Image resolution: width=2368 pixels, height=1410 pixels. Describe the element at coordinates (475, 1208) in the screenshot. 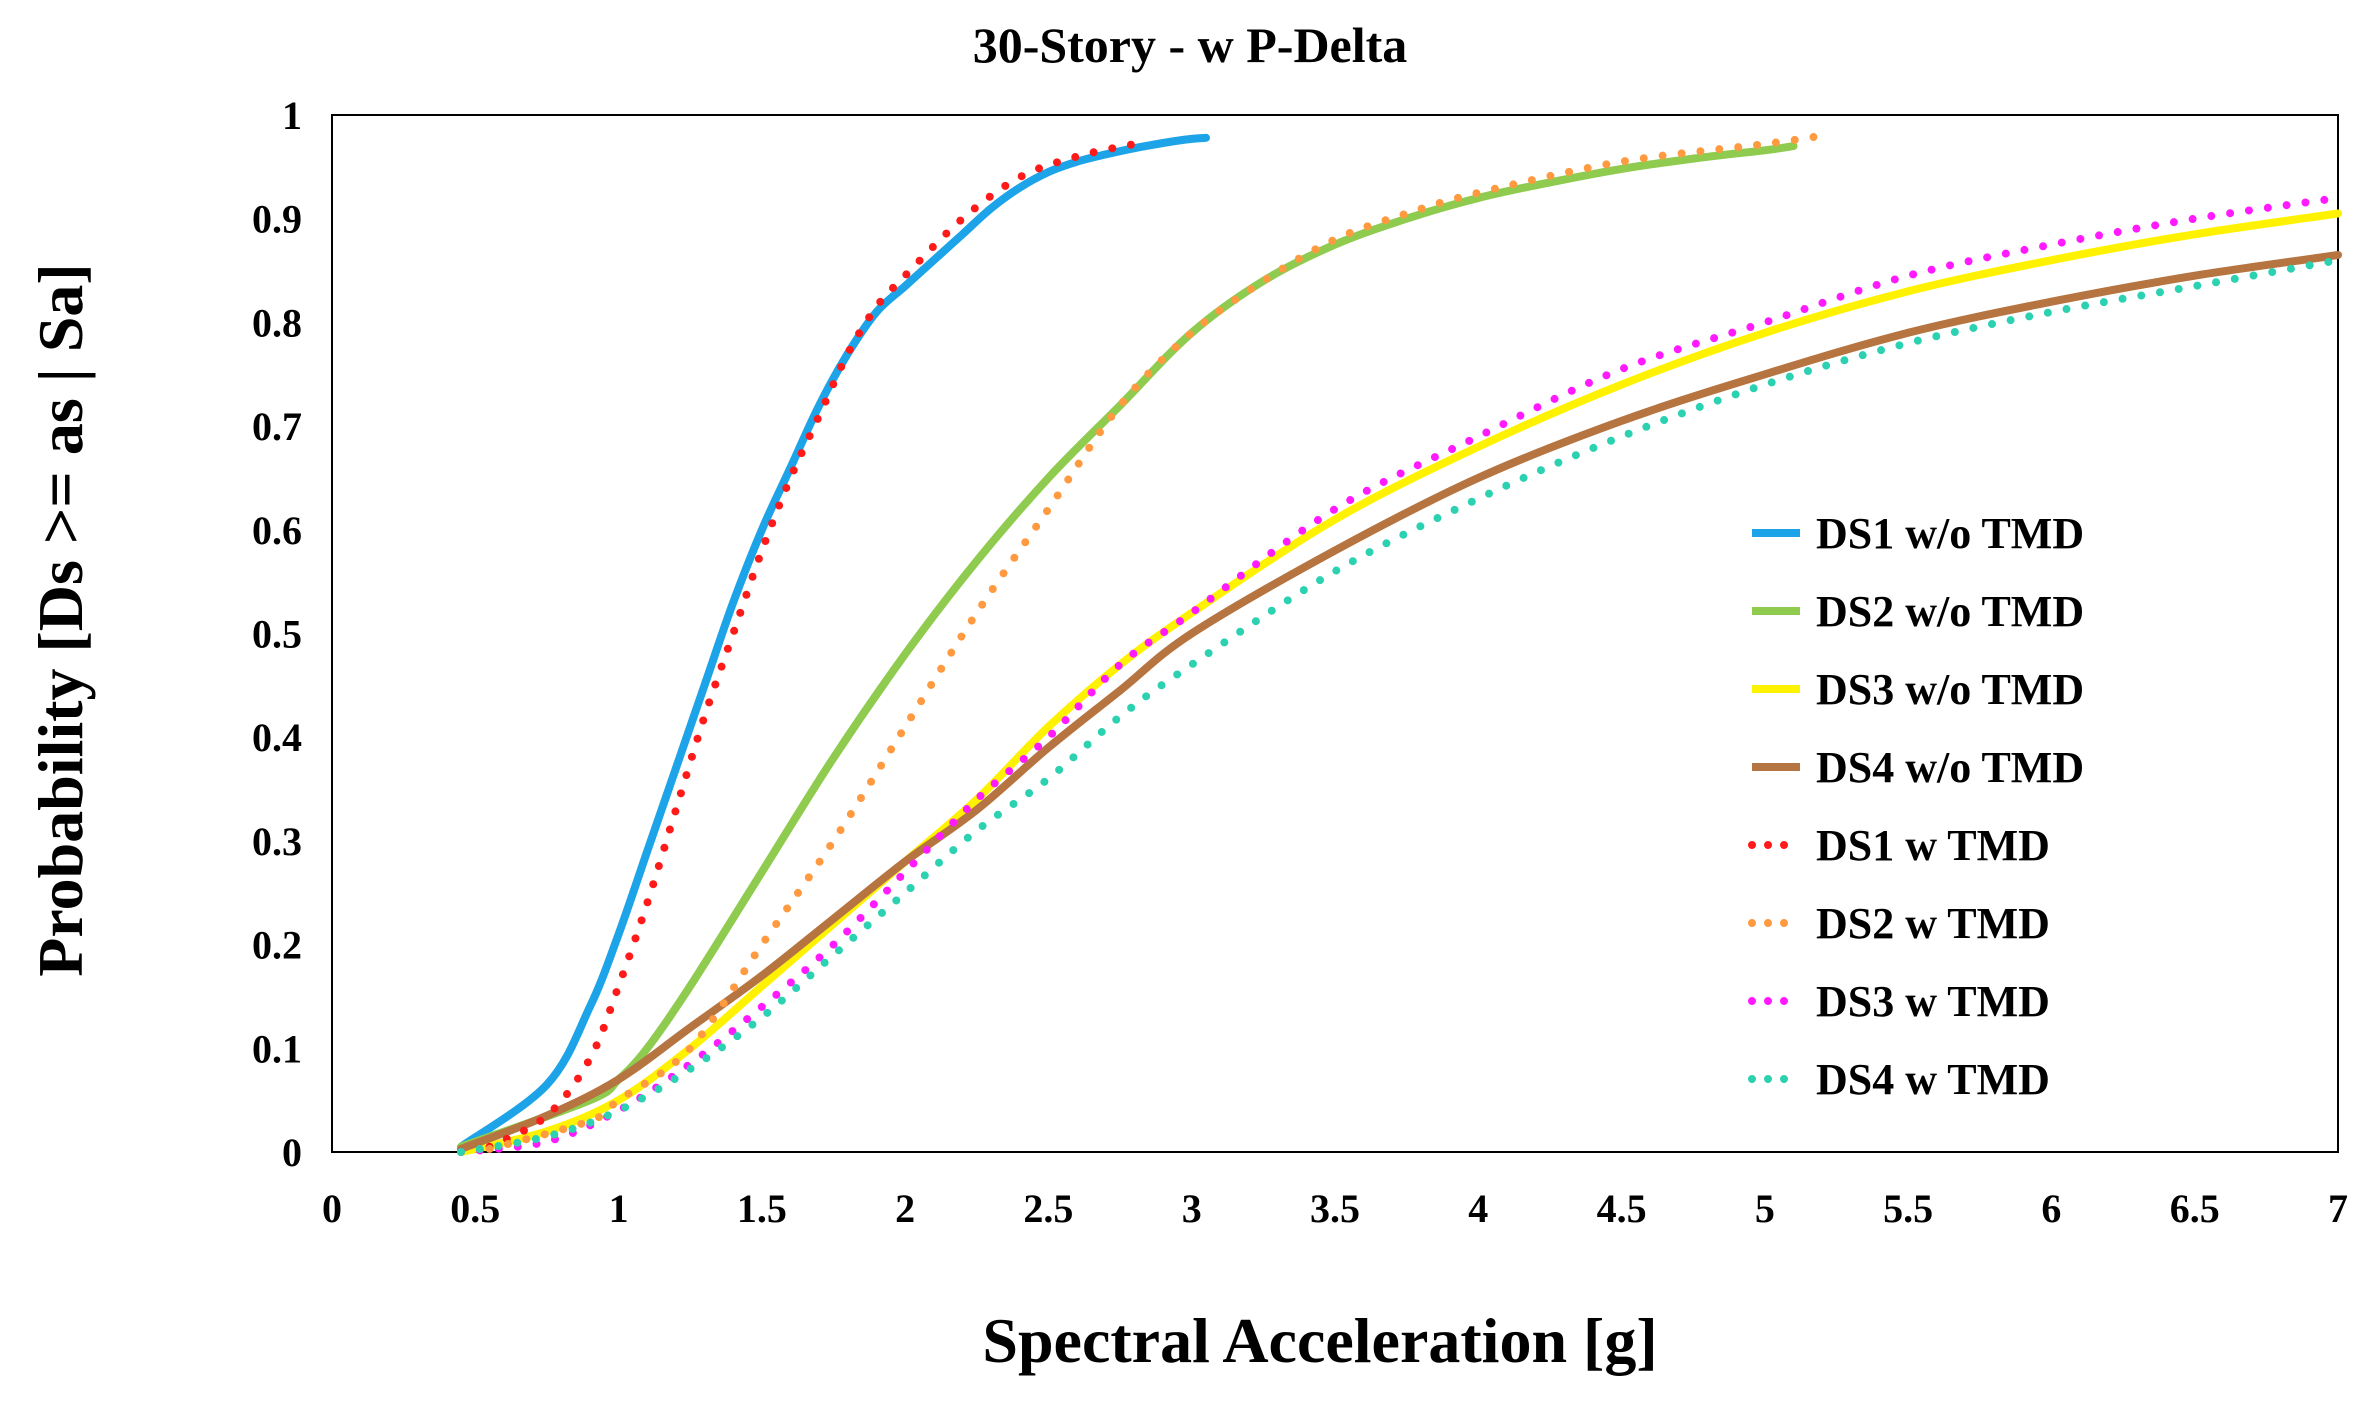

I see `x-tick-label: 0.5` at that location.